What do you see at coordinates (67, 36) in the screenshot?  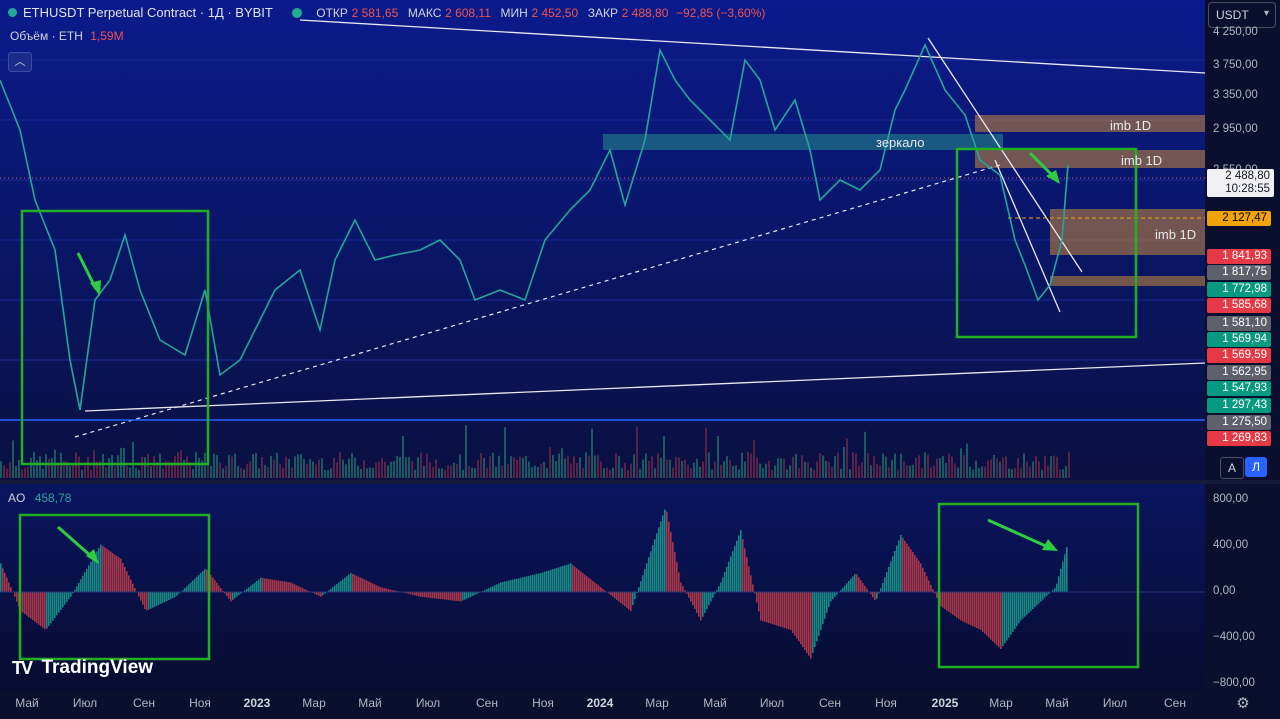 I see `volume-legend: Объём · ETH 1,59M` at bounding box center [67, 36].